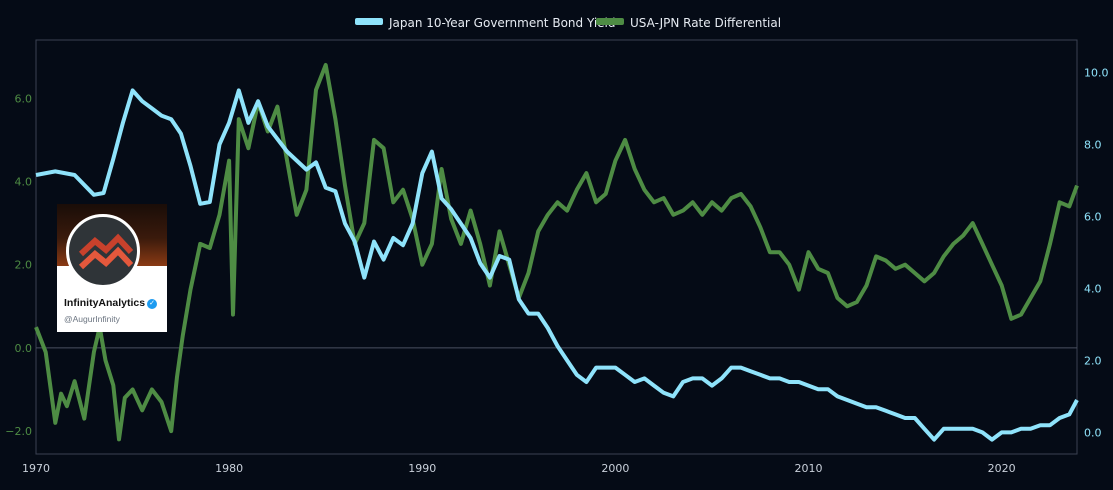 The width and height of the screenshot is (1113, 490). What do you see at coordinates (519, 468) in the screenshot?
I see `x-axis-ticks: 1970 1980 1990 2000 2010 2020` at bounding box center [519, 468].